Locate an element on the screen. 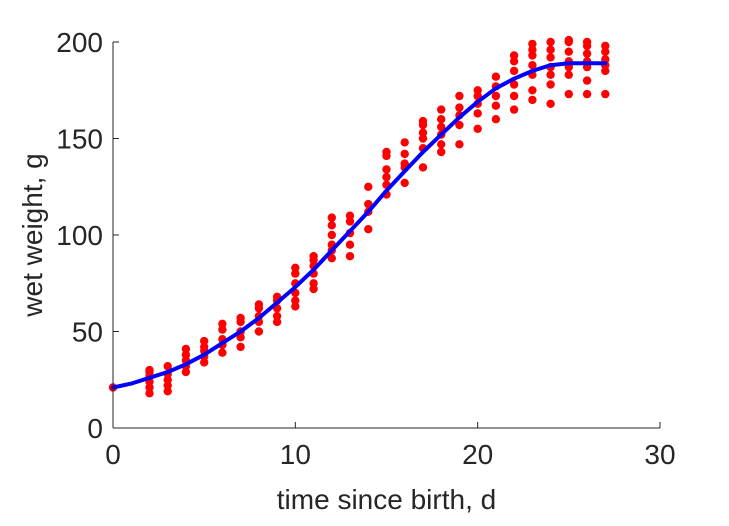 Image resolution: width=729 pixels, height=526 pixels. y-tick-label: 50 is located at coordinates (87, 332).